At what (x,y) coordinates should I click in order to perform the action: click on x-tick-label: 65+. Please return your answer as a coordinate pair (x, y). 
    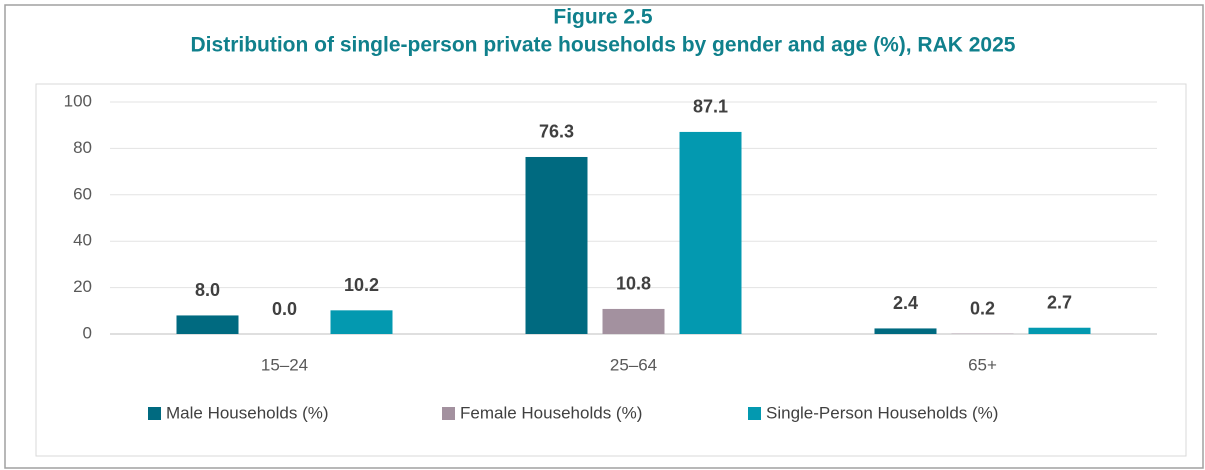
    Looking at the image, I should click on (982, 364).